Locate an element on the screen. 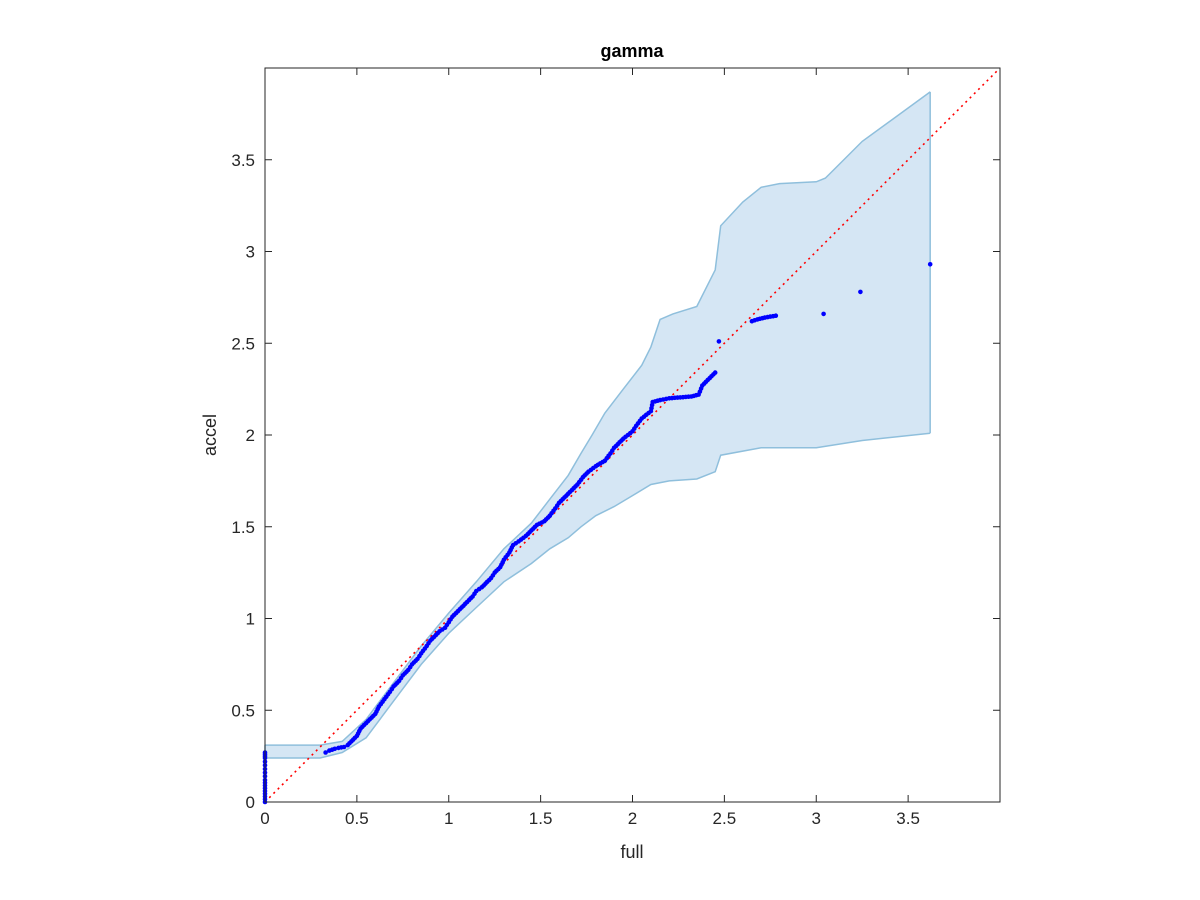 The width and height of the screenshot is (1200, 900). y-tick-label: 3 is located at coordinates (250, 252).